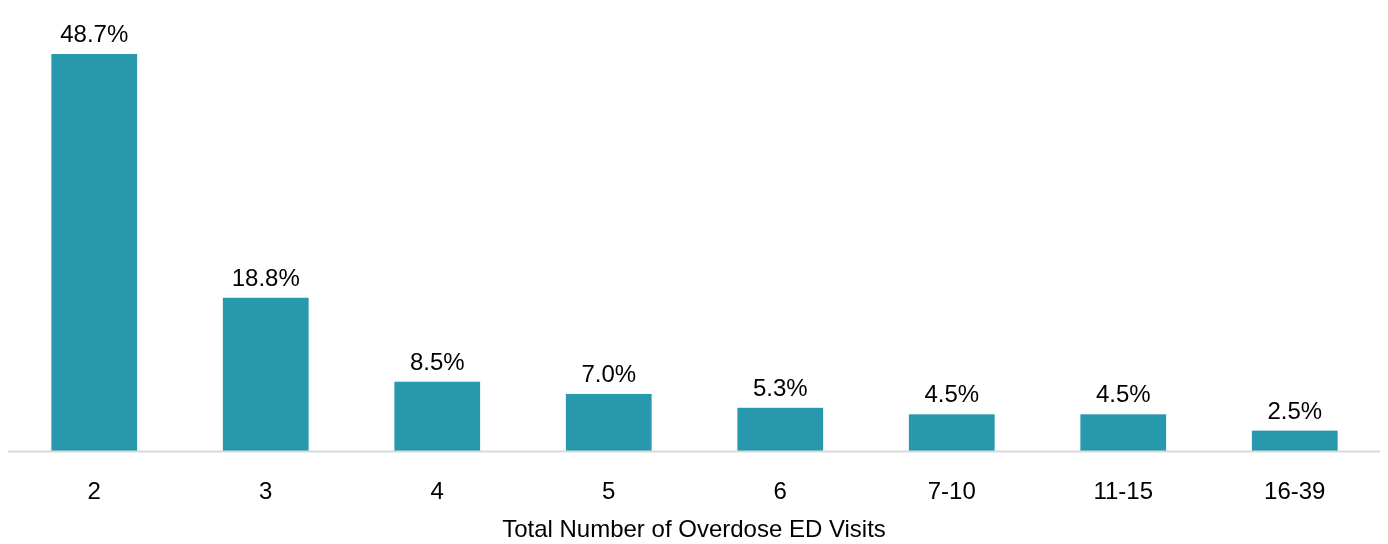 The image size is (1388, 544). What do you see at coordinates (265, 277) in the screenshot?
I see `data-label: 18.8%` at bounding box center [265, 277].